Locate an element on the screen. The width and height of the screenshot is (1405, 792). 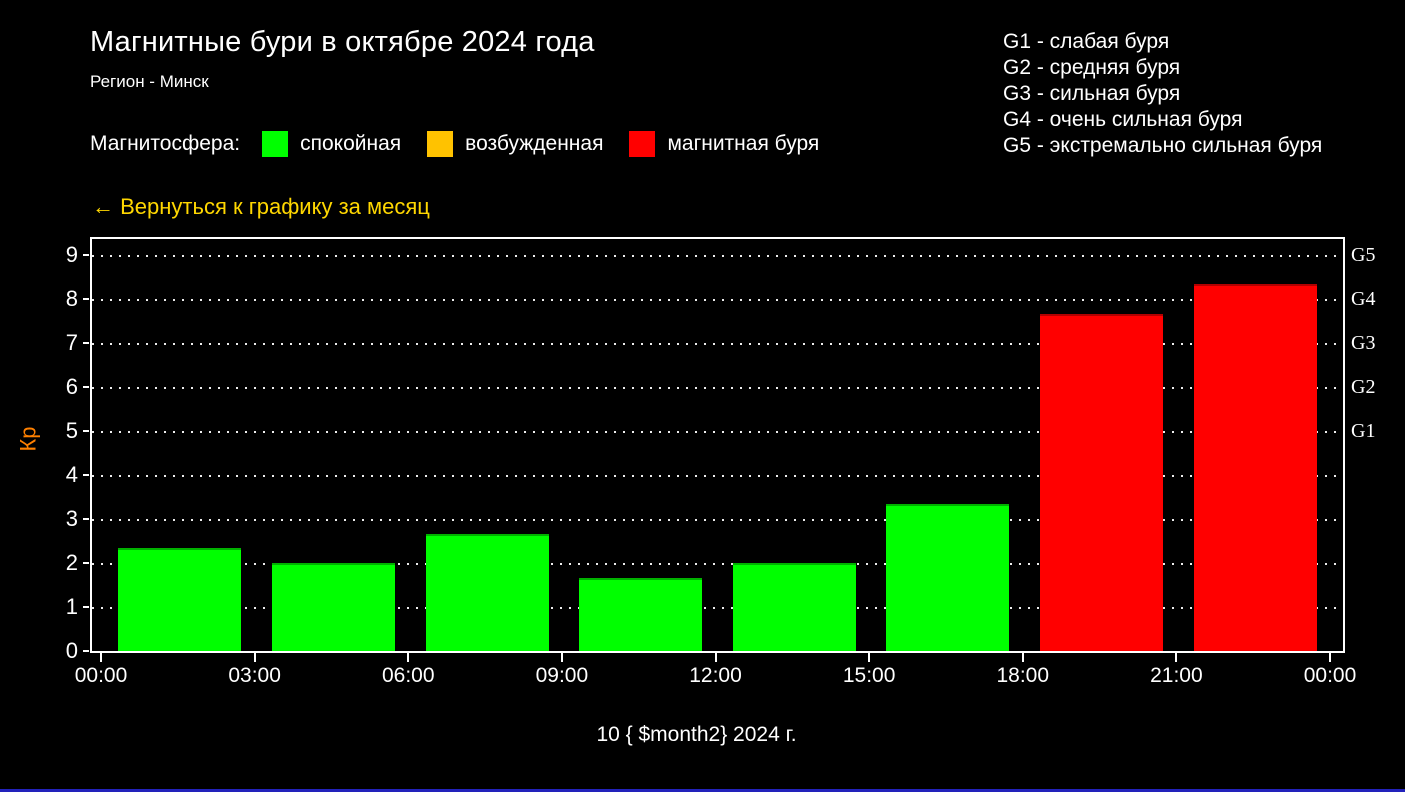
storm-scale-item: G2 - средняя буря is located at coordinates (1092, 67).